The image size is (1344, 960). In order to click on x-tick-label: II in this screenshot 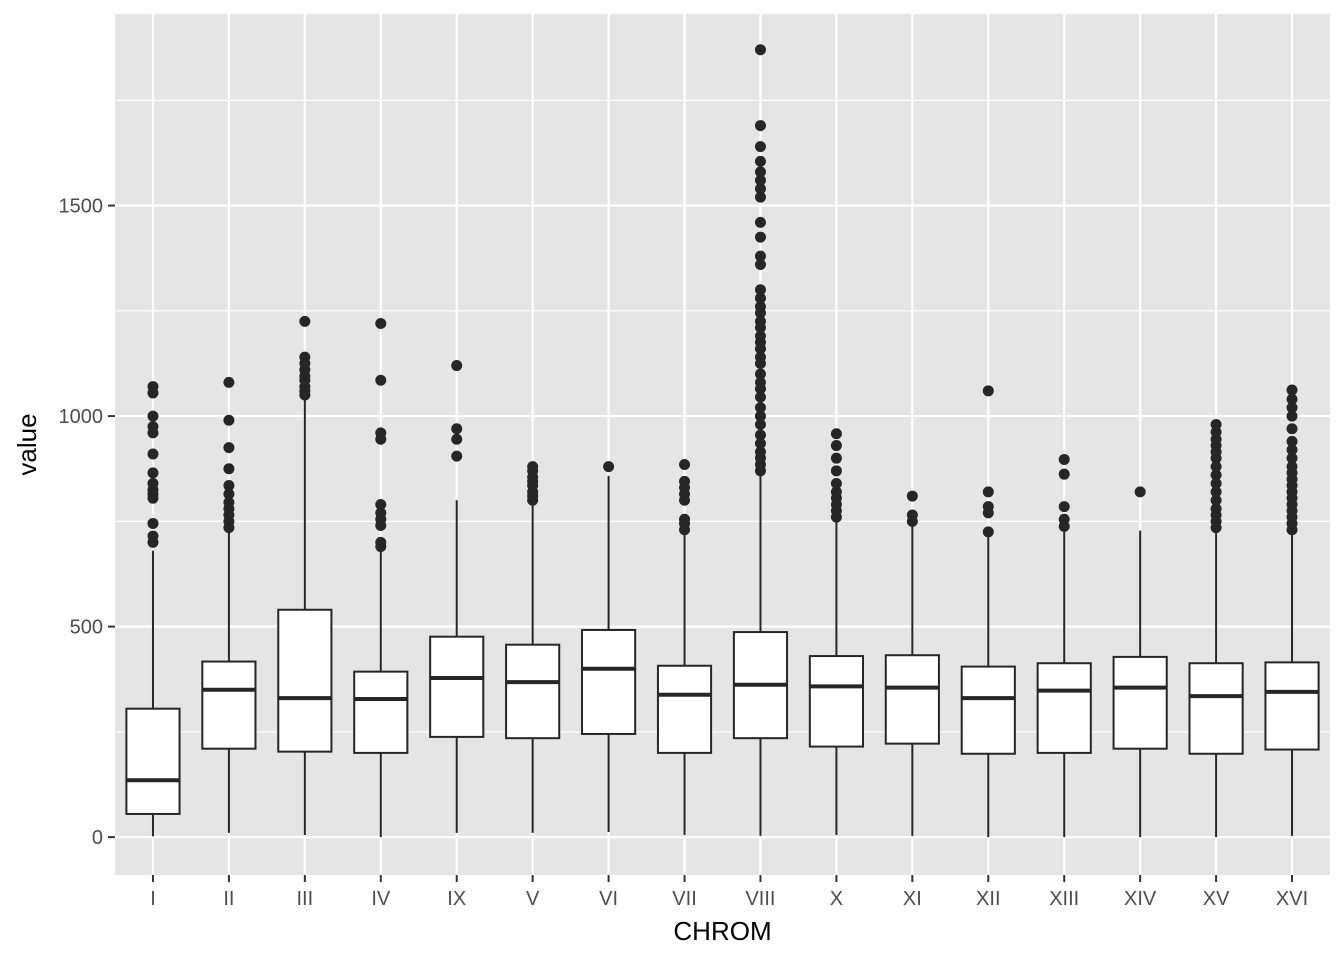, I will do `click(228, 899)`.